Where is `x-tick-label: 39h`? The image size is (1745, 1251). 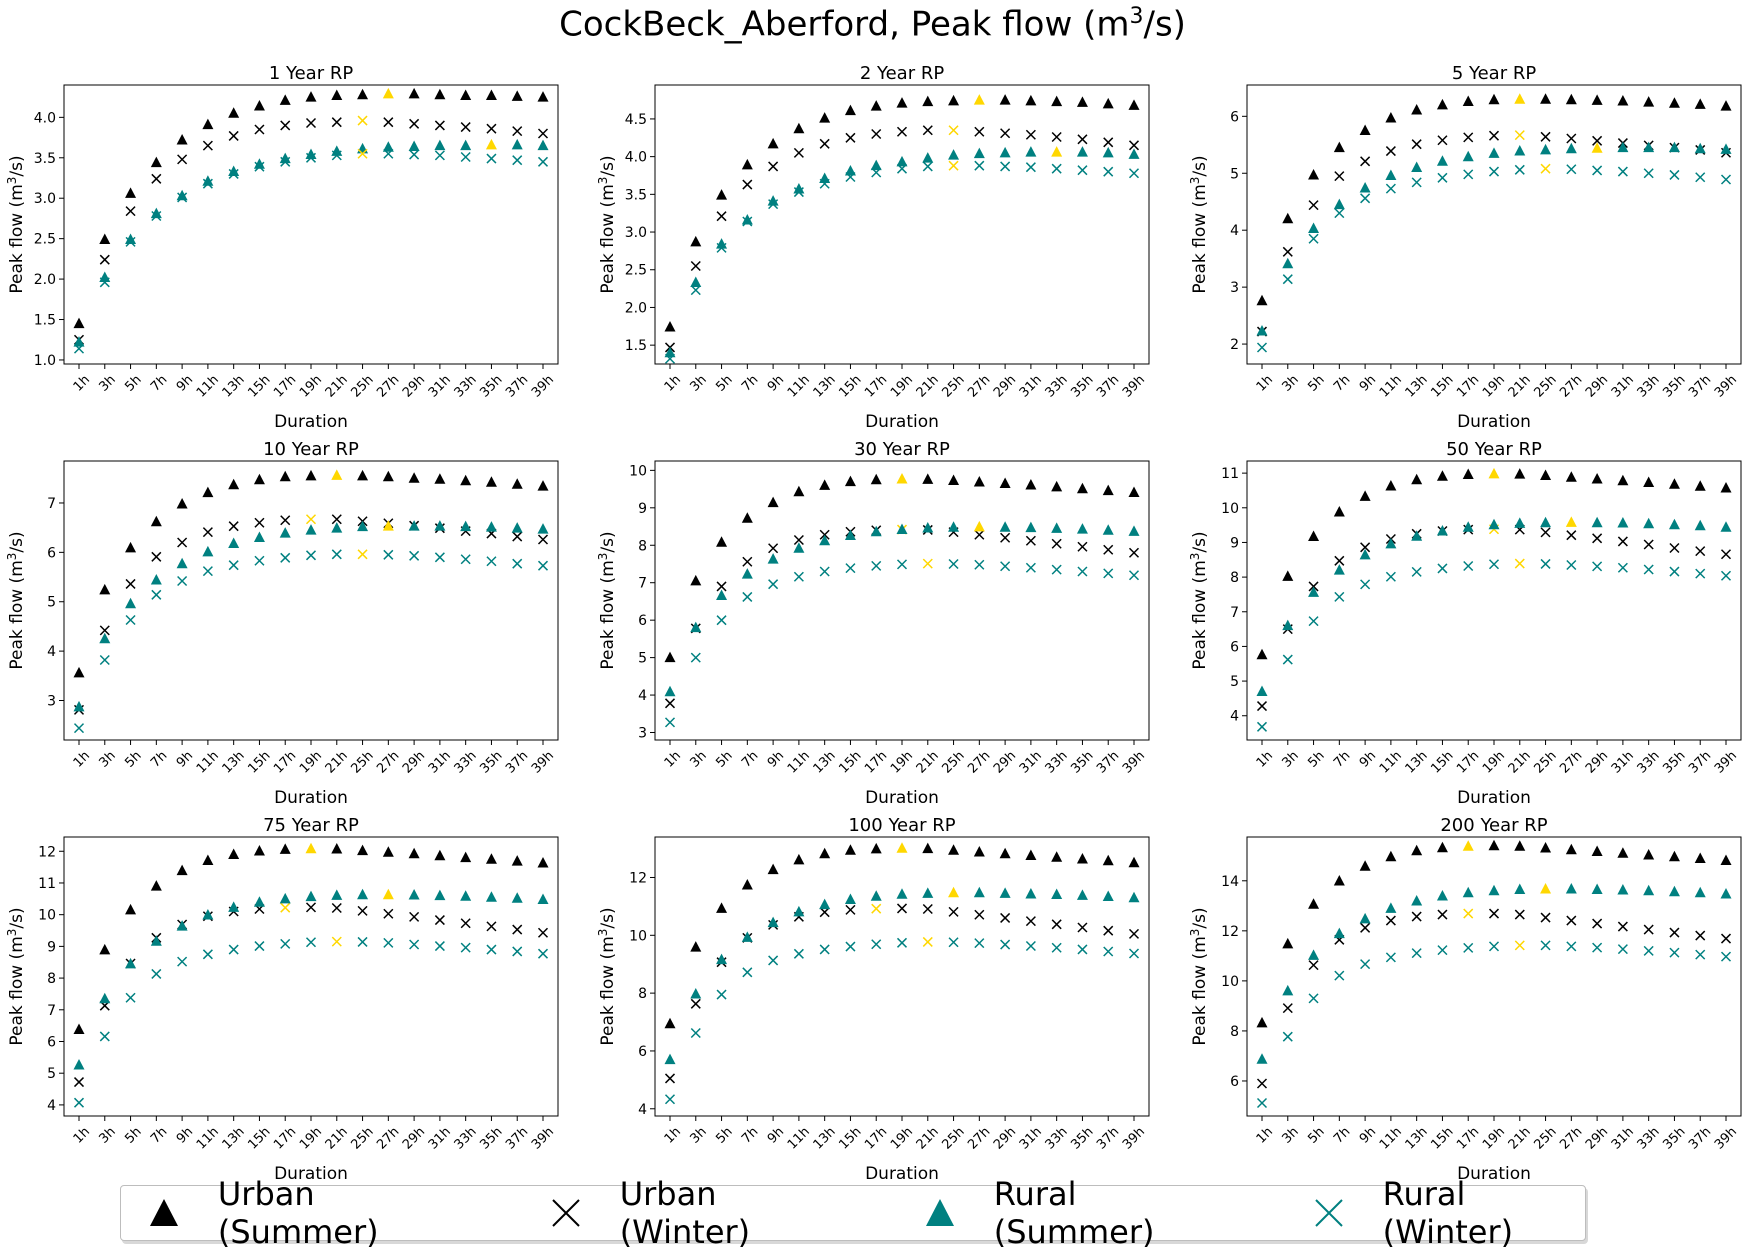
x-tick-label: 39h is located at coordinates (1726, 386).